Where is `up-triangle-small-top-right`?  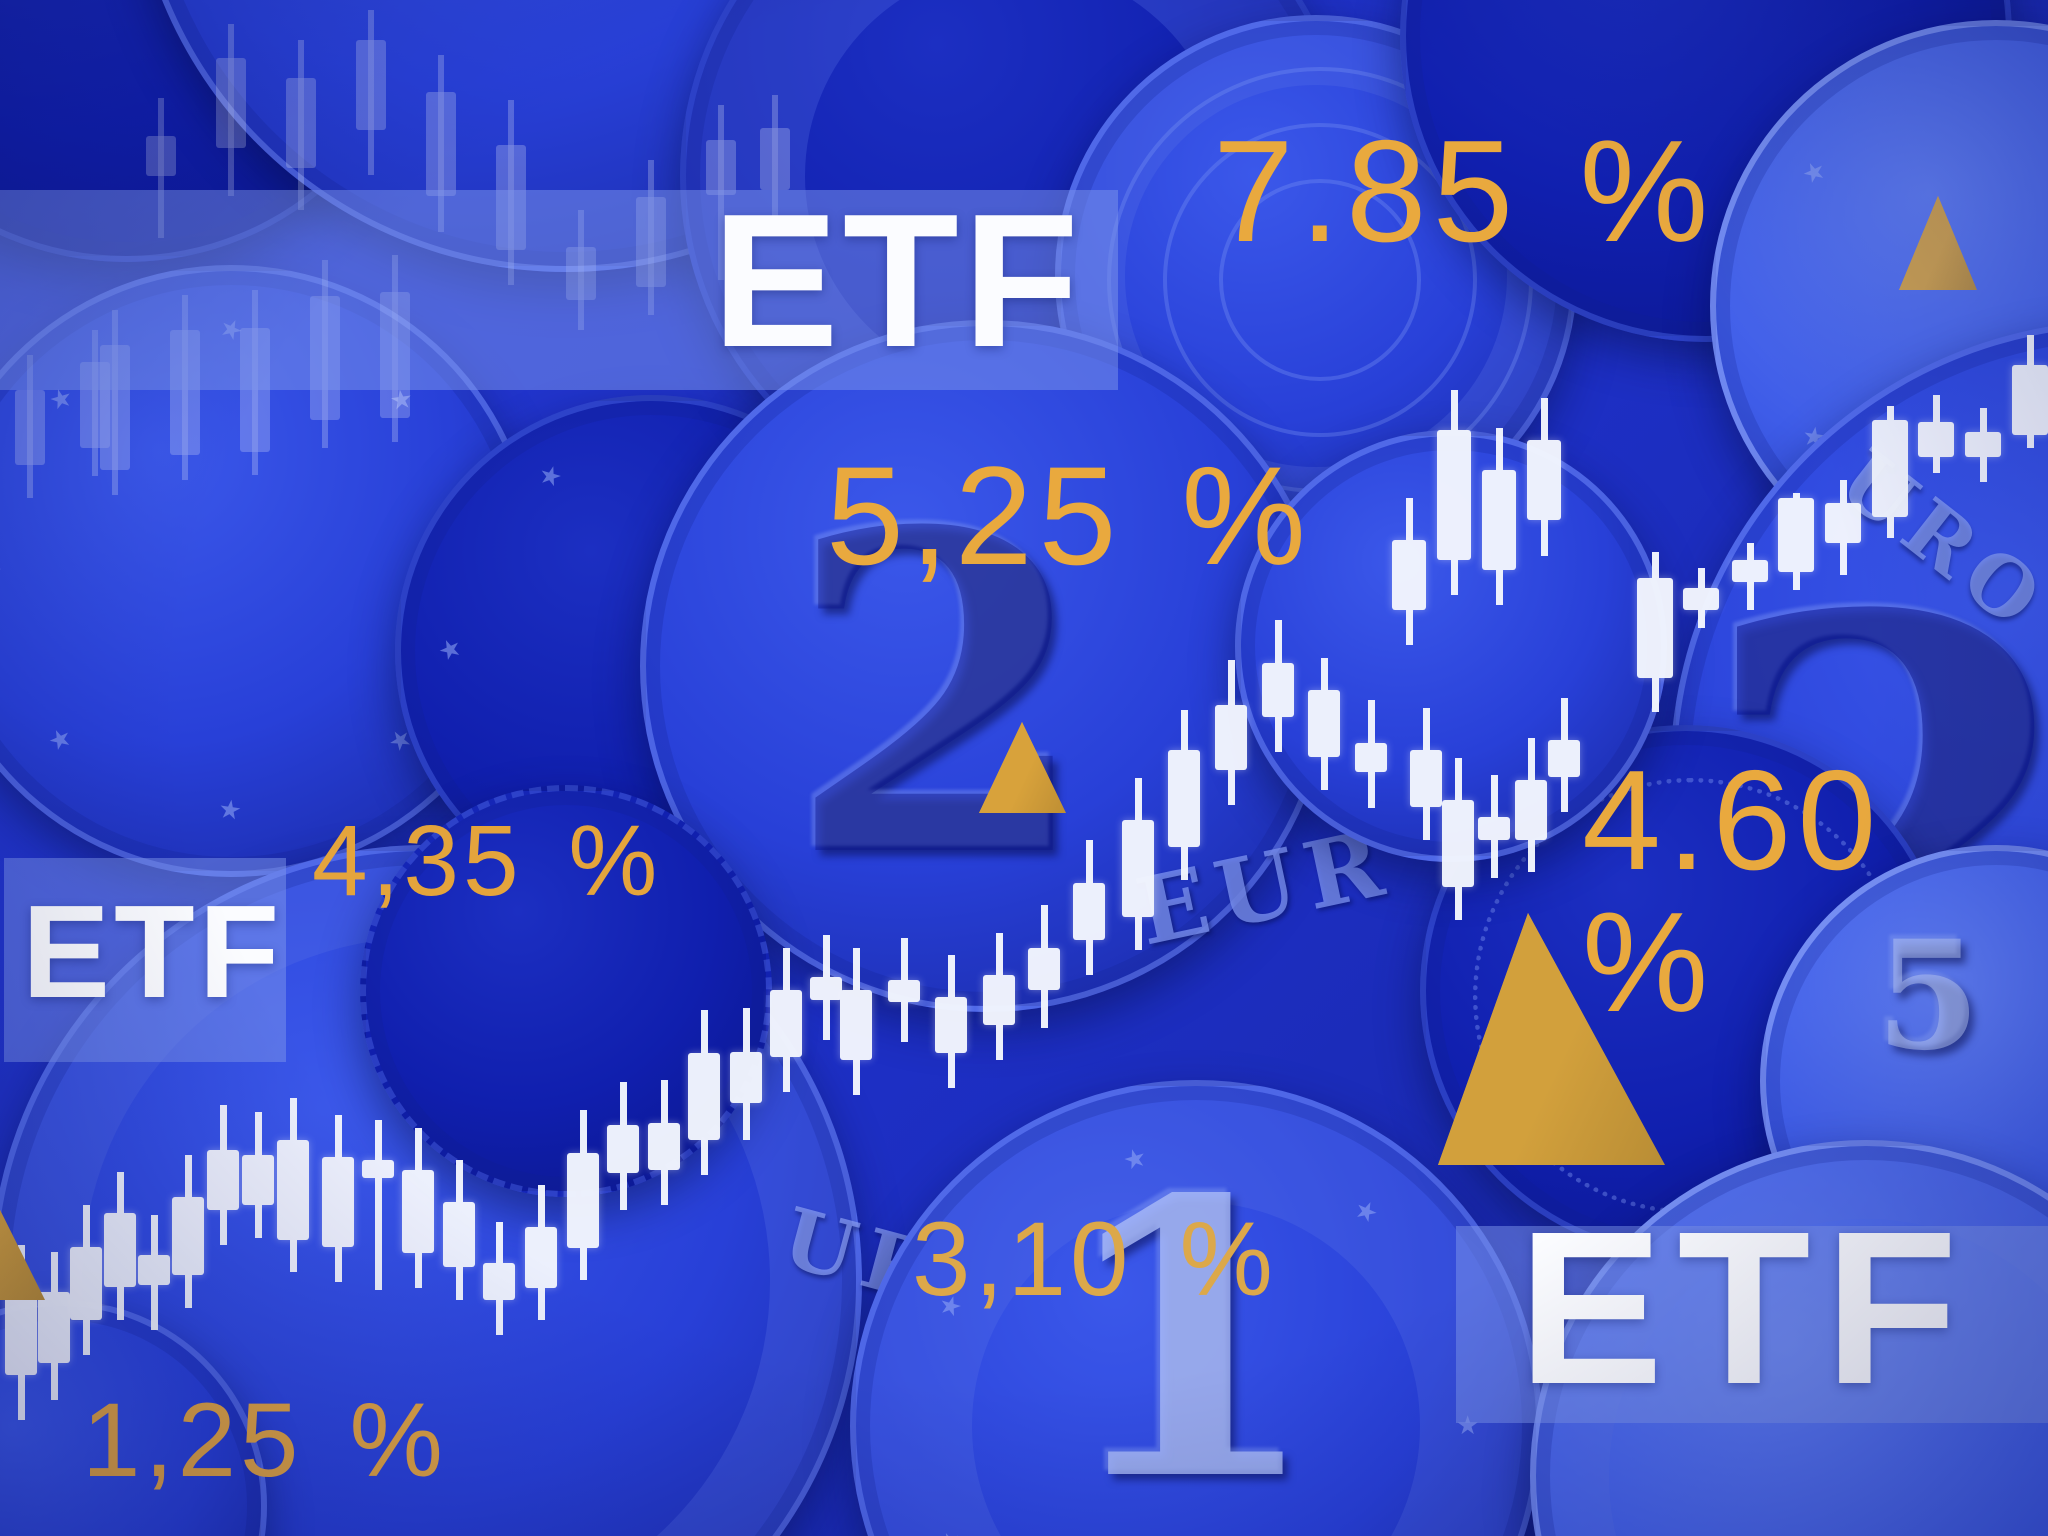 up-triangle-small-top-right is located at coordinates (1938, 243).